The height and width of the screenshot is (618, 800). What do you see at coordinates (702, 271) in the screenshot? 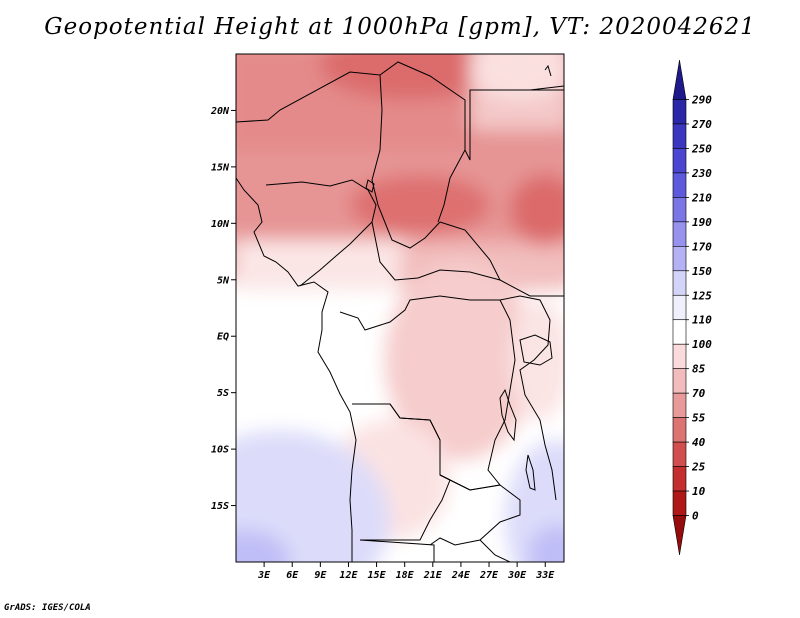
I see `colorbar-label: 150` at bounding box center [702, 271].